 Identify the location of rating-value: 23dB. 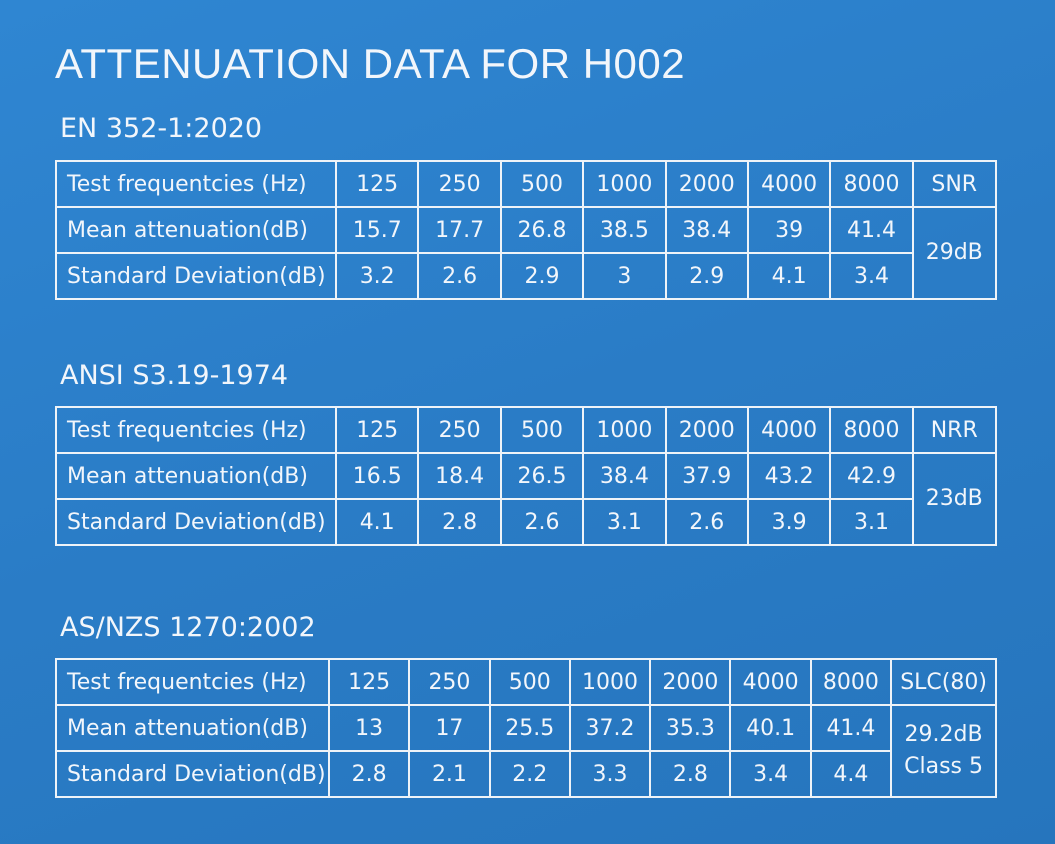
(954, 498).